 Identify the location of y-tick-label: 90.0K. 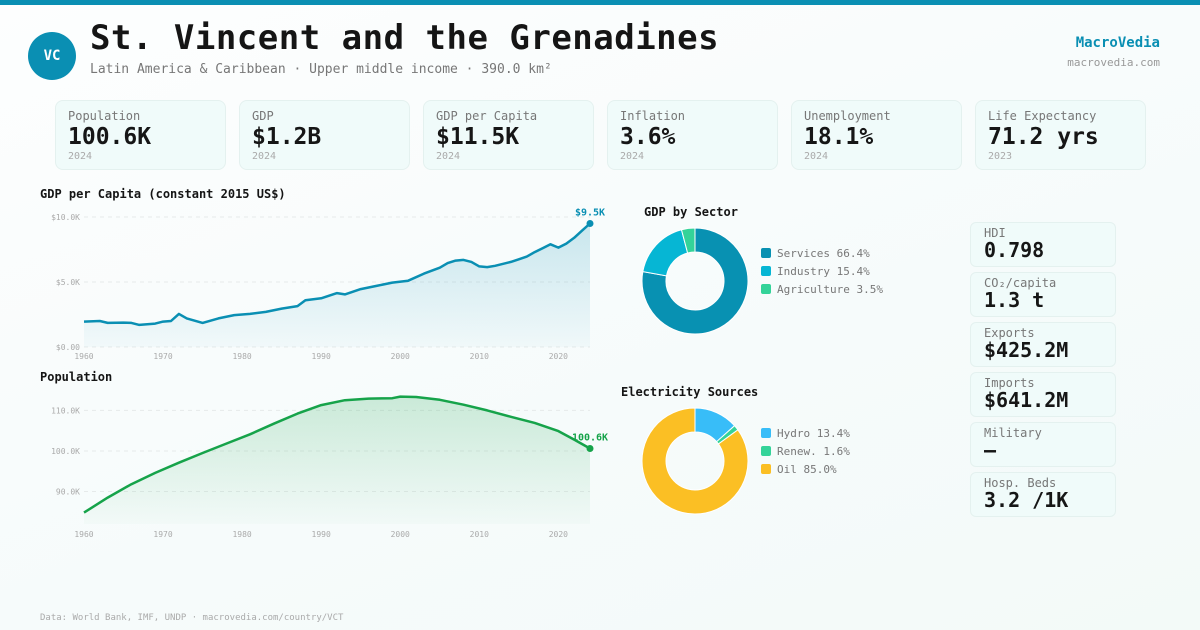
(68, 492).